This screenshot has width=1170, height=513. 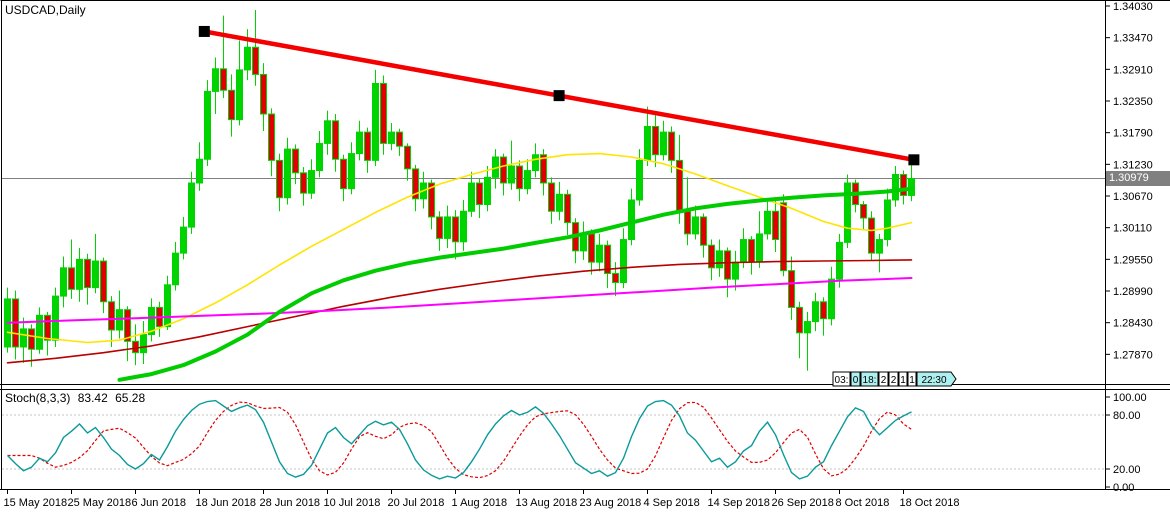 What do you see at coordinates (159, 503) in the screenshot?
I see `date-tick-label: 6 Jun 2018` at bounding box center [159, 503].